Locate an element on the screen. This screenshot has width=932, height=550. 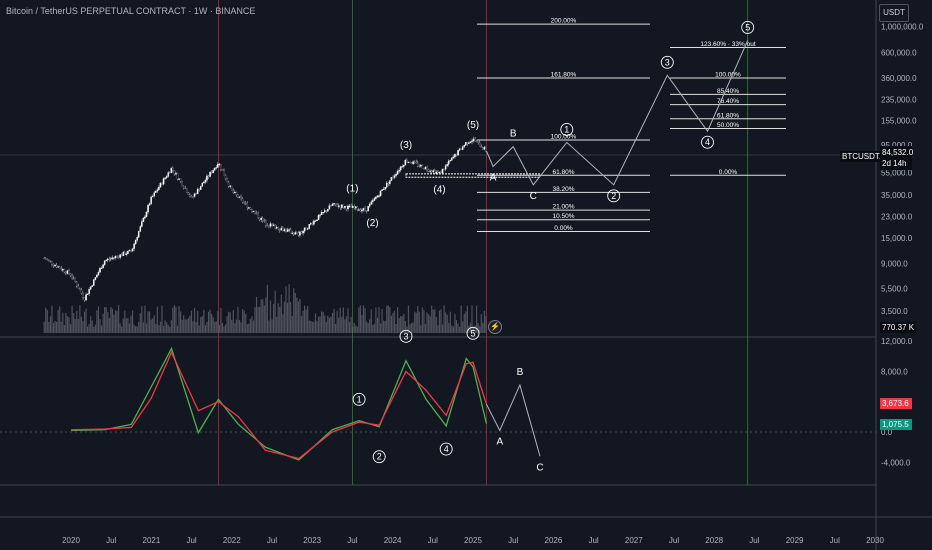
fib-target-label: 85.40% is located at coordinates (728, 91).